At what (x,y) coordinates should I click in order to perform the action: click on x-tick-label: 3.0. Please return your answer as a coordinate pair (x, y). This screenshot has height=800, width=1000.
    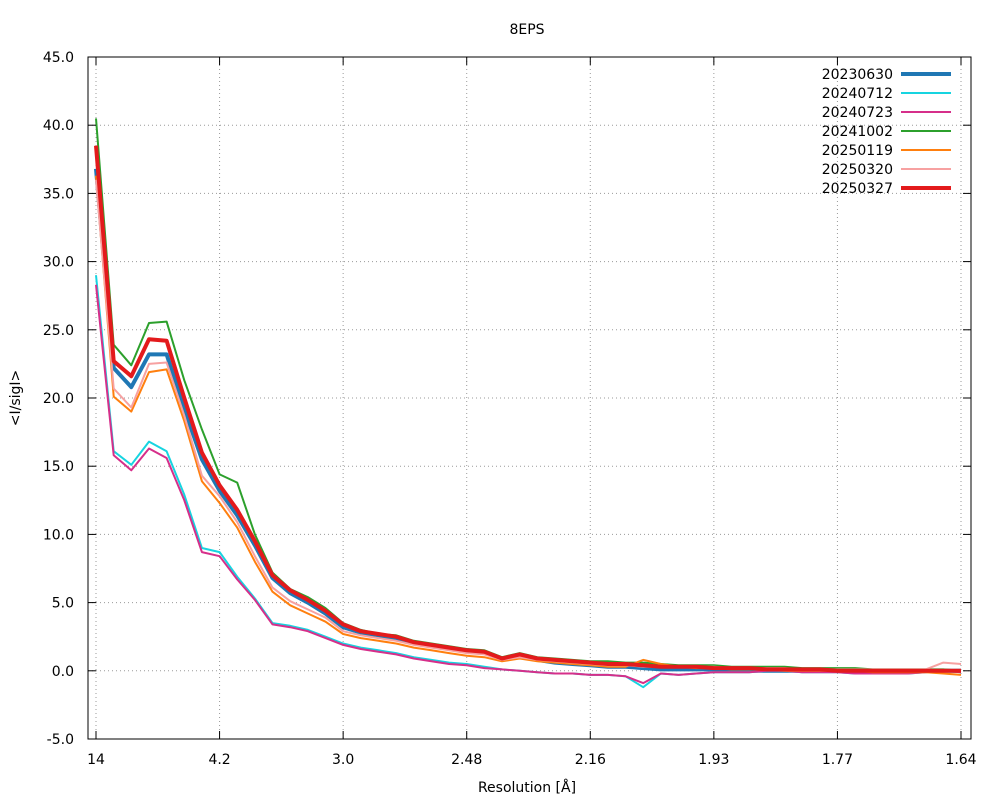
    Looking at the image, I should click on (343, 760).